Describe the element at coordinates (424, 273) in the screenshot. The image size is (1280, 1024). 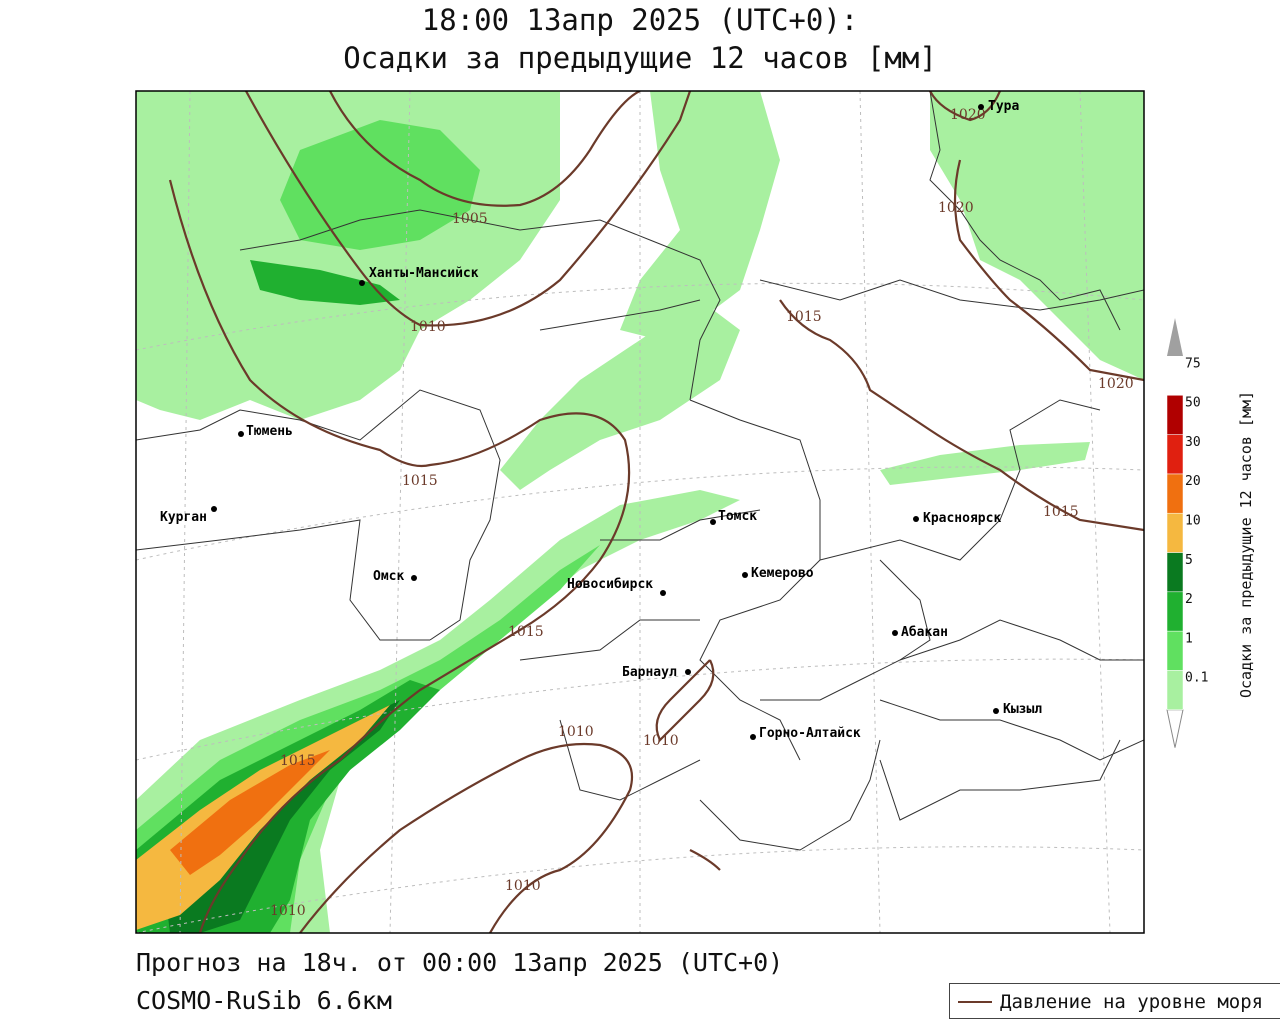
I see `city-label: Ханты-Мансийск` at that location.